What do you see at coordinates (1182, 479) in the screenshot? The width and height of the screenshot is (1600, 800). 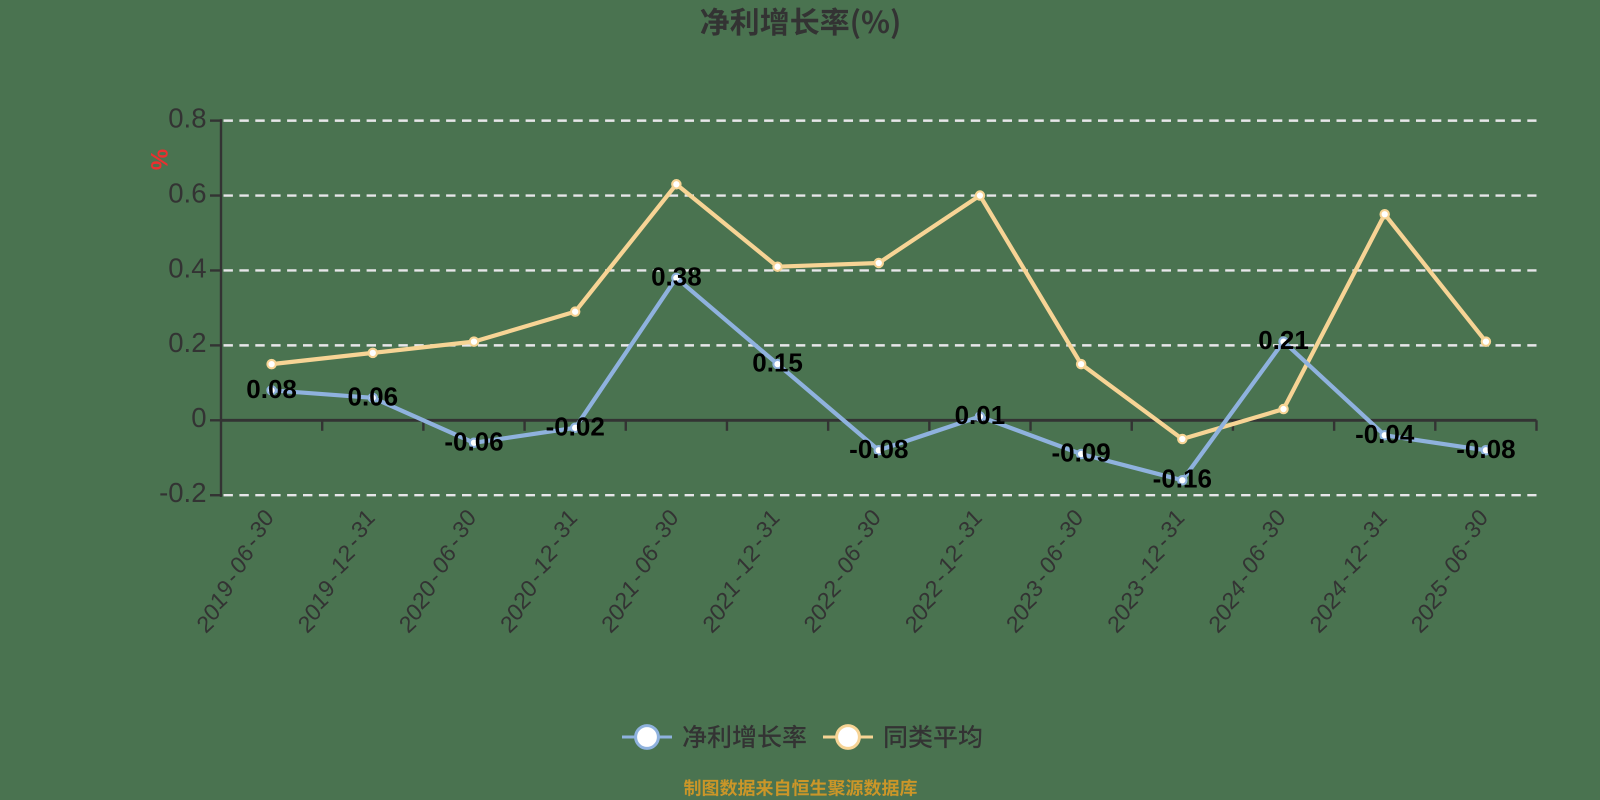 I see `svg-text: -0.16` at bounding box center [1182, 479].